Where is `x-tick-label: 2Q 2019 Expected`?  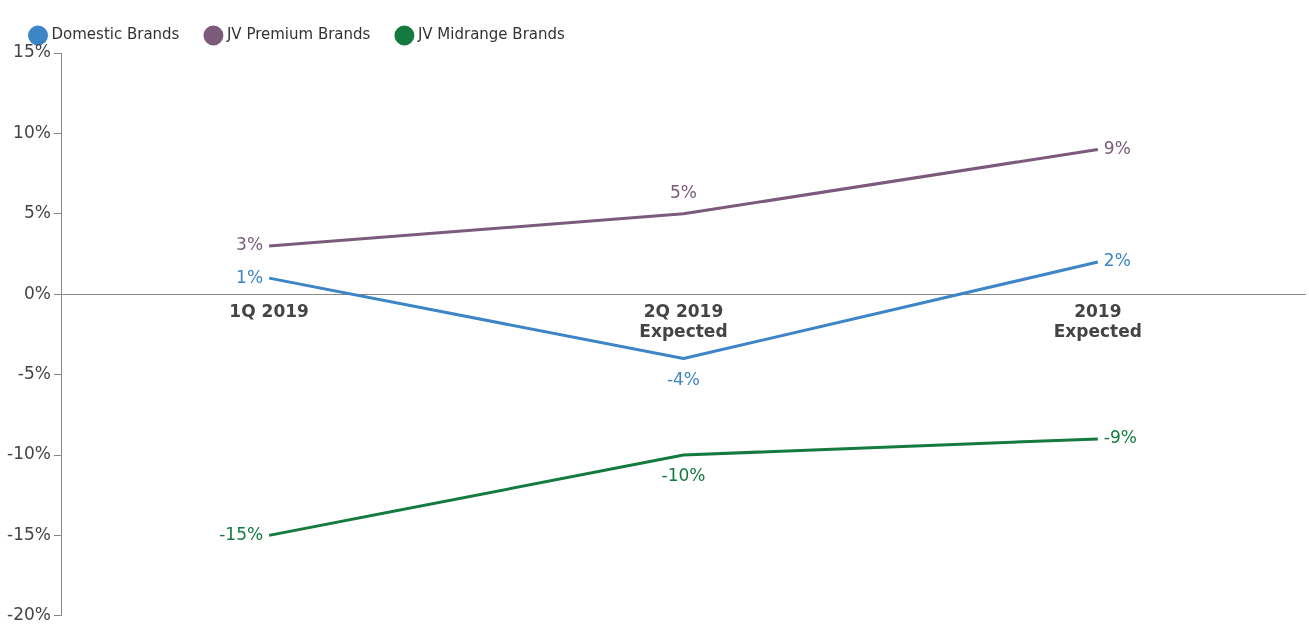
x-tick-label: 2Q 2019 Expected is located at coordinates (683, 321).